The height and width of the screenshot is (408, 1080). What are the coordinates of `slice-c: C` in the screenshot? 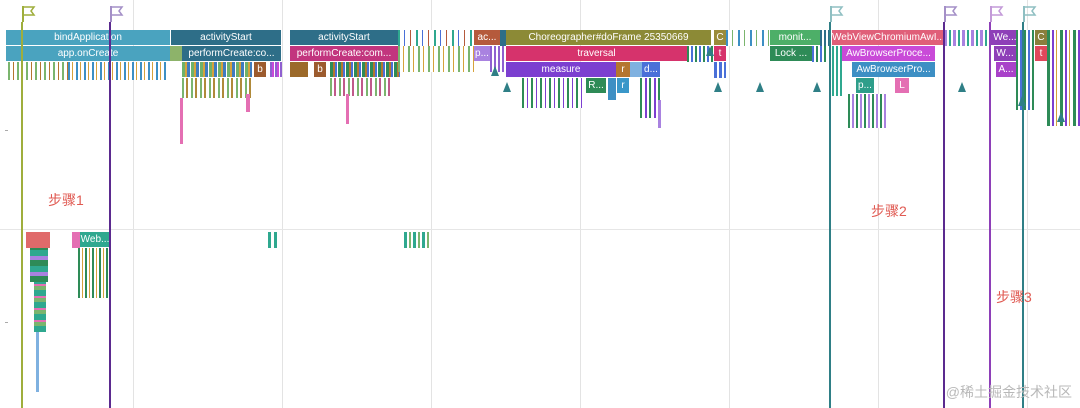 It's located at (720, 37).